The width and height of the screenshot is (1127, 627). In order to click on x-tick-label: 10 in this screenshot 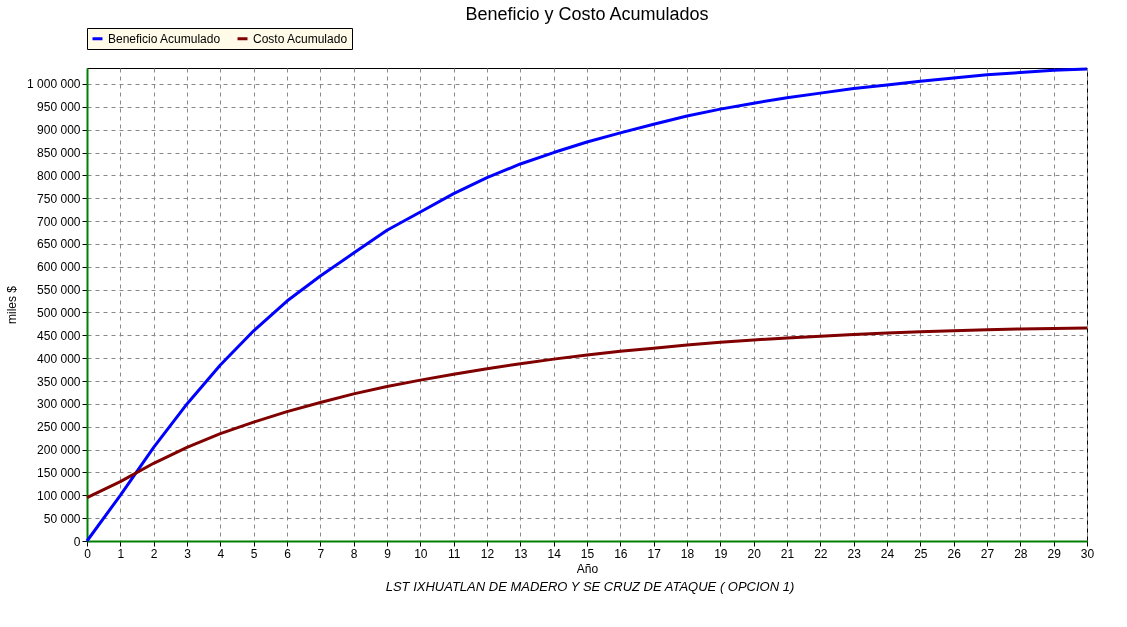, I will do `click(421, 553)`.